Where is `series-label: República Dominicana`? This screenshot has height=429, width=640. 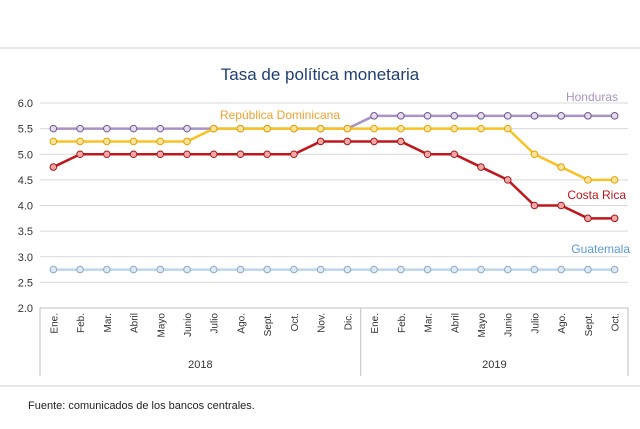 series-label: República Dominicana is located at coordinates (280, 115).